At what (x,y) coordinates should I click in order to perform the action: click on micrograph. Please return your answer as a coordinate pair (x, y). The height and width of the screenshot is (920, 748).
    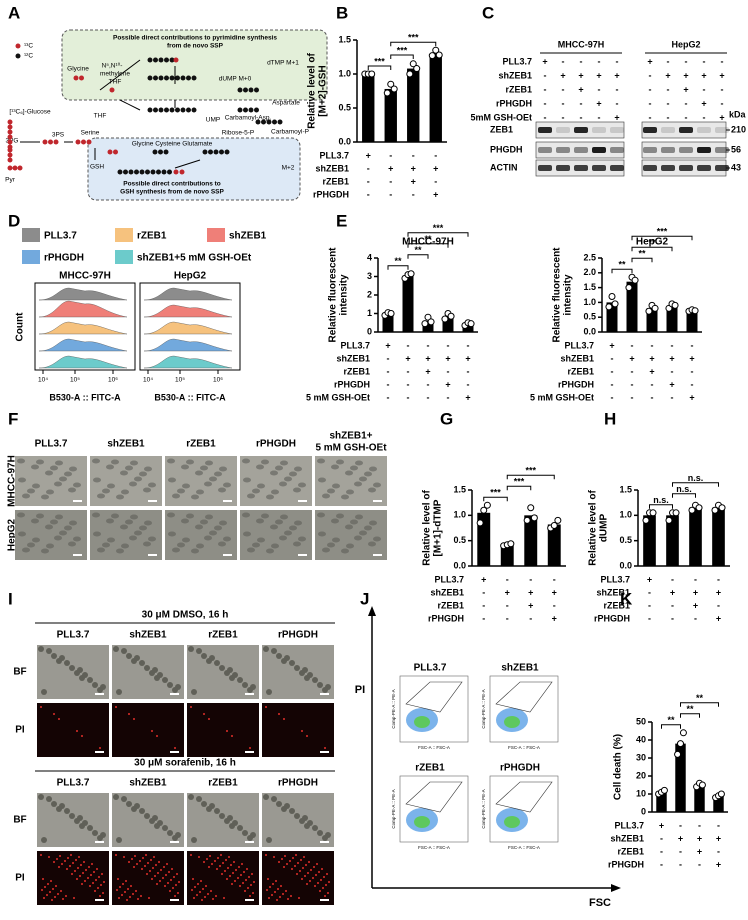
    Looking at the image, I should click on (223, 730).